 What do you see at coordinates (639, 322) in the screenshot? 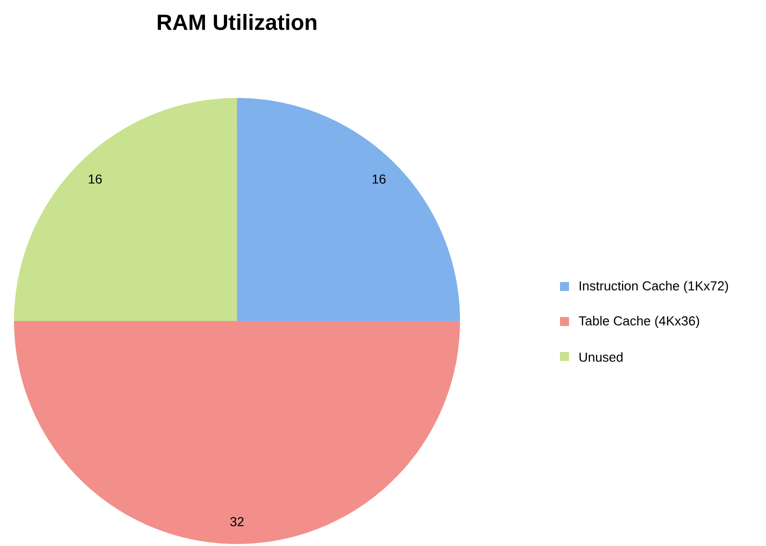
I see `legend-label: Table Cache (4Kx36)` at bounding box center [639, 322].